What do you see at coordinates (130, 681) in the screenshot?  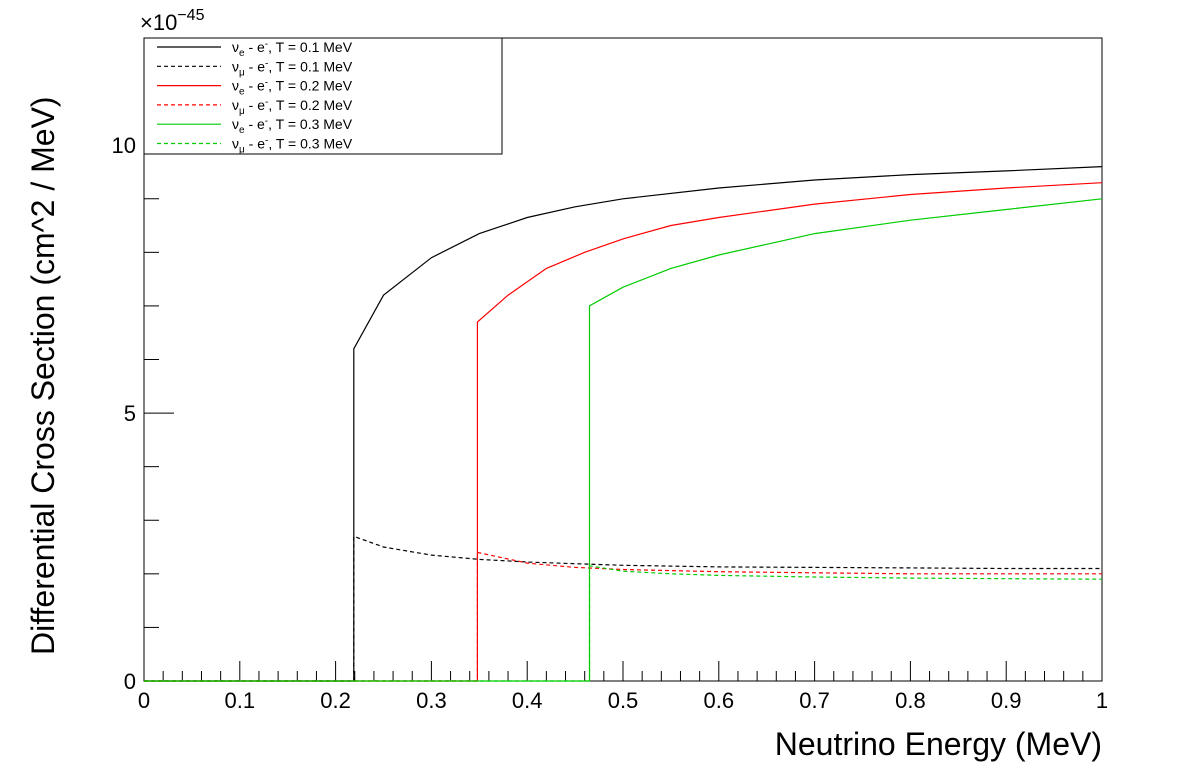 I see `y-tick-label: 0` at bounding box center [130, 681].